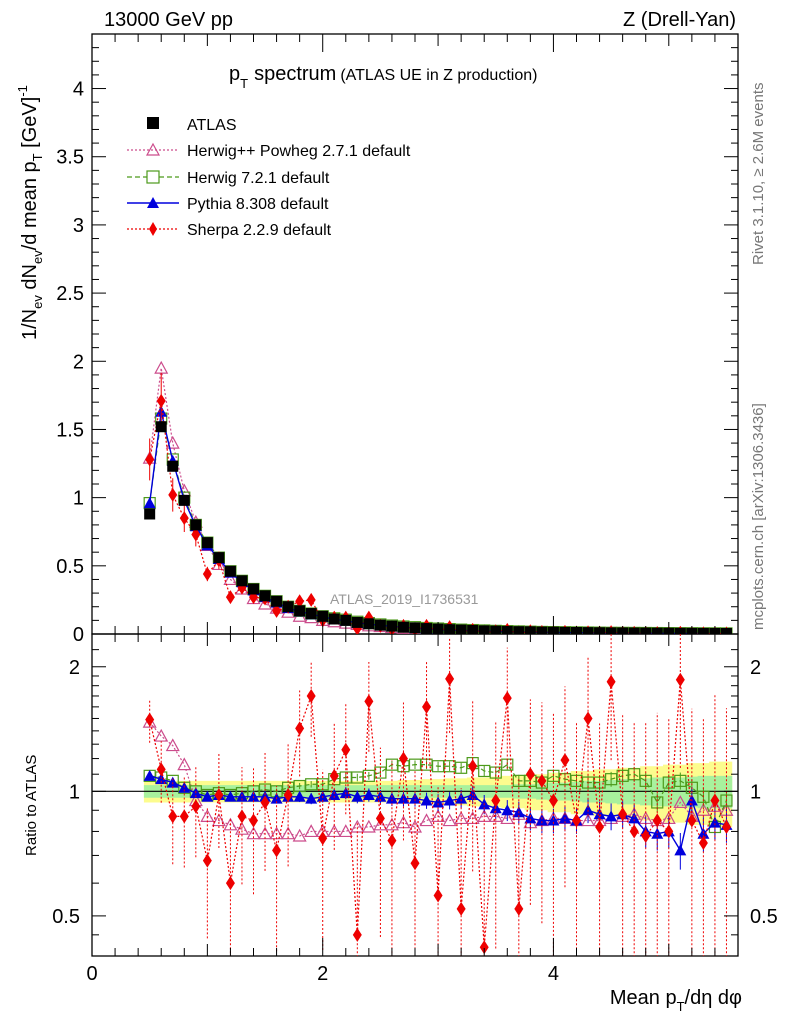 The width and height of the screenshot is (786, 1024). I want to click on legend-marker-atlas, so click(153, 123).